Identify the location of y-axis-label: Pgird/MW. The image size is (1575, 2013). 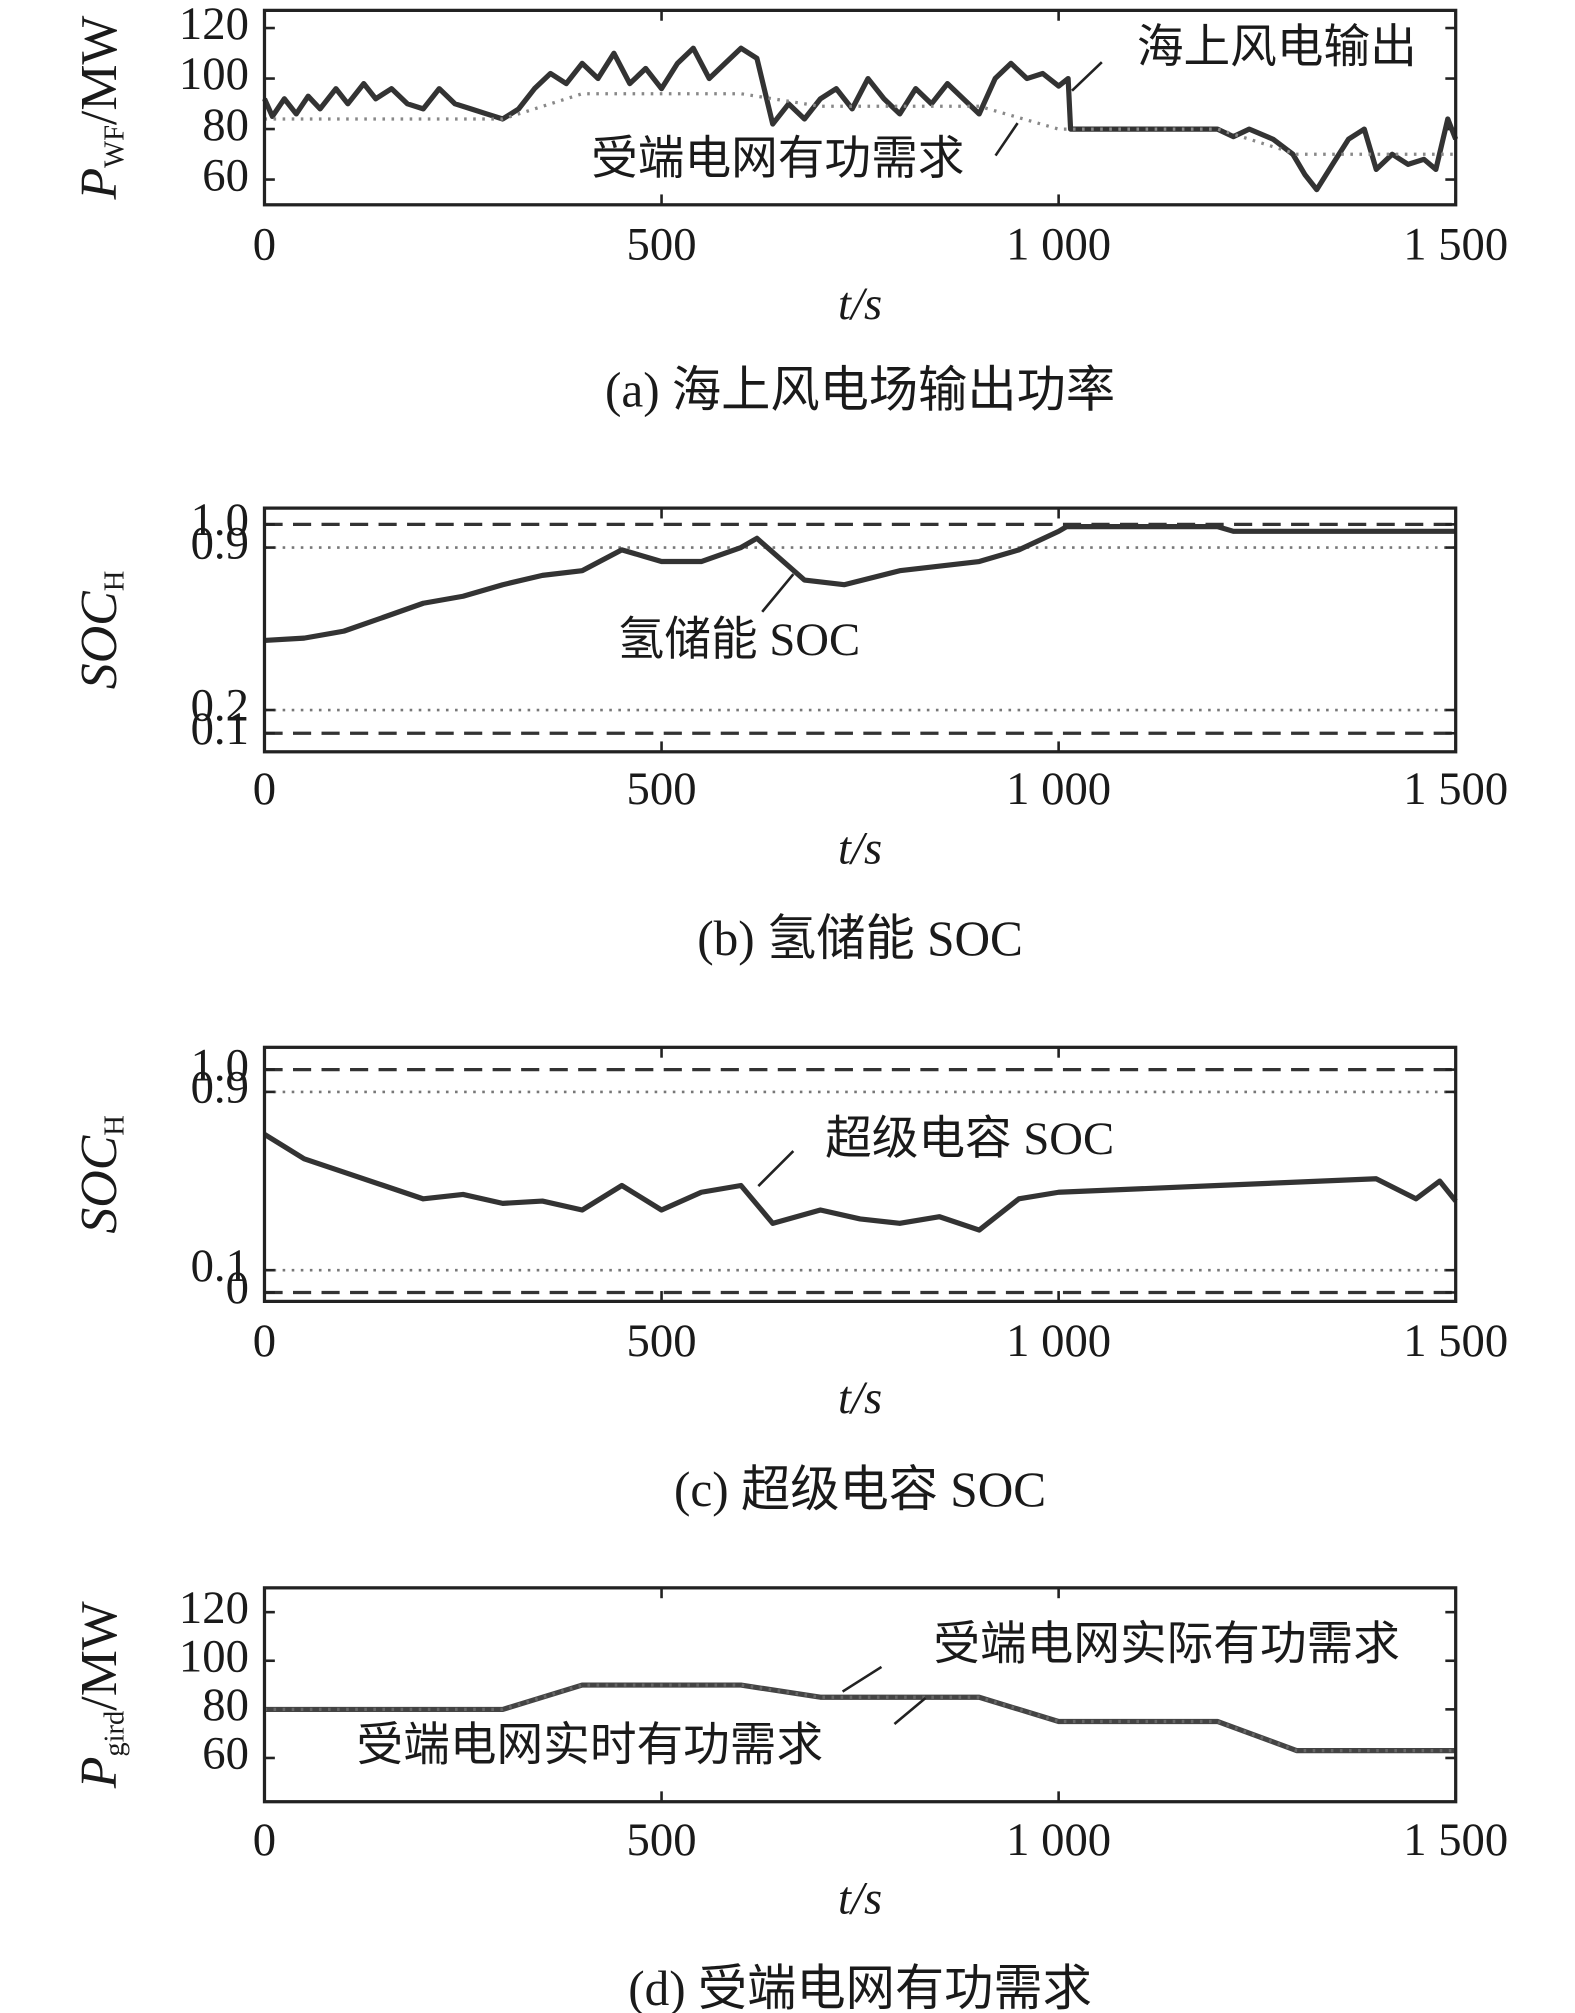
(101, 1695).